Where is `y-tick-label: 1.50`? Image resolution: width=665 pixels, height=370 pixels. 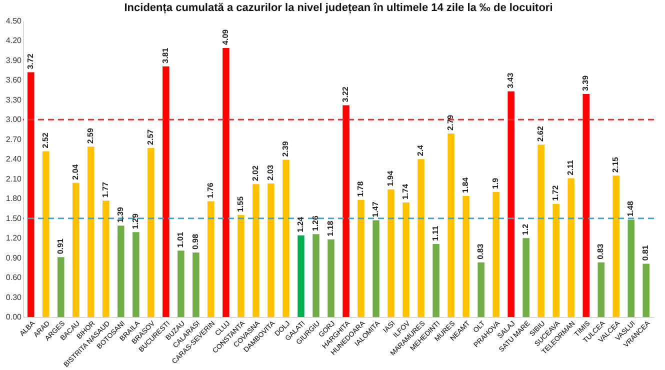
y-tick-label: 1.50 is located at coordinates (14, 218).